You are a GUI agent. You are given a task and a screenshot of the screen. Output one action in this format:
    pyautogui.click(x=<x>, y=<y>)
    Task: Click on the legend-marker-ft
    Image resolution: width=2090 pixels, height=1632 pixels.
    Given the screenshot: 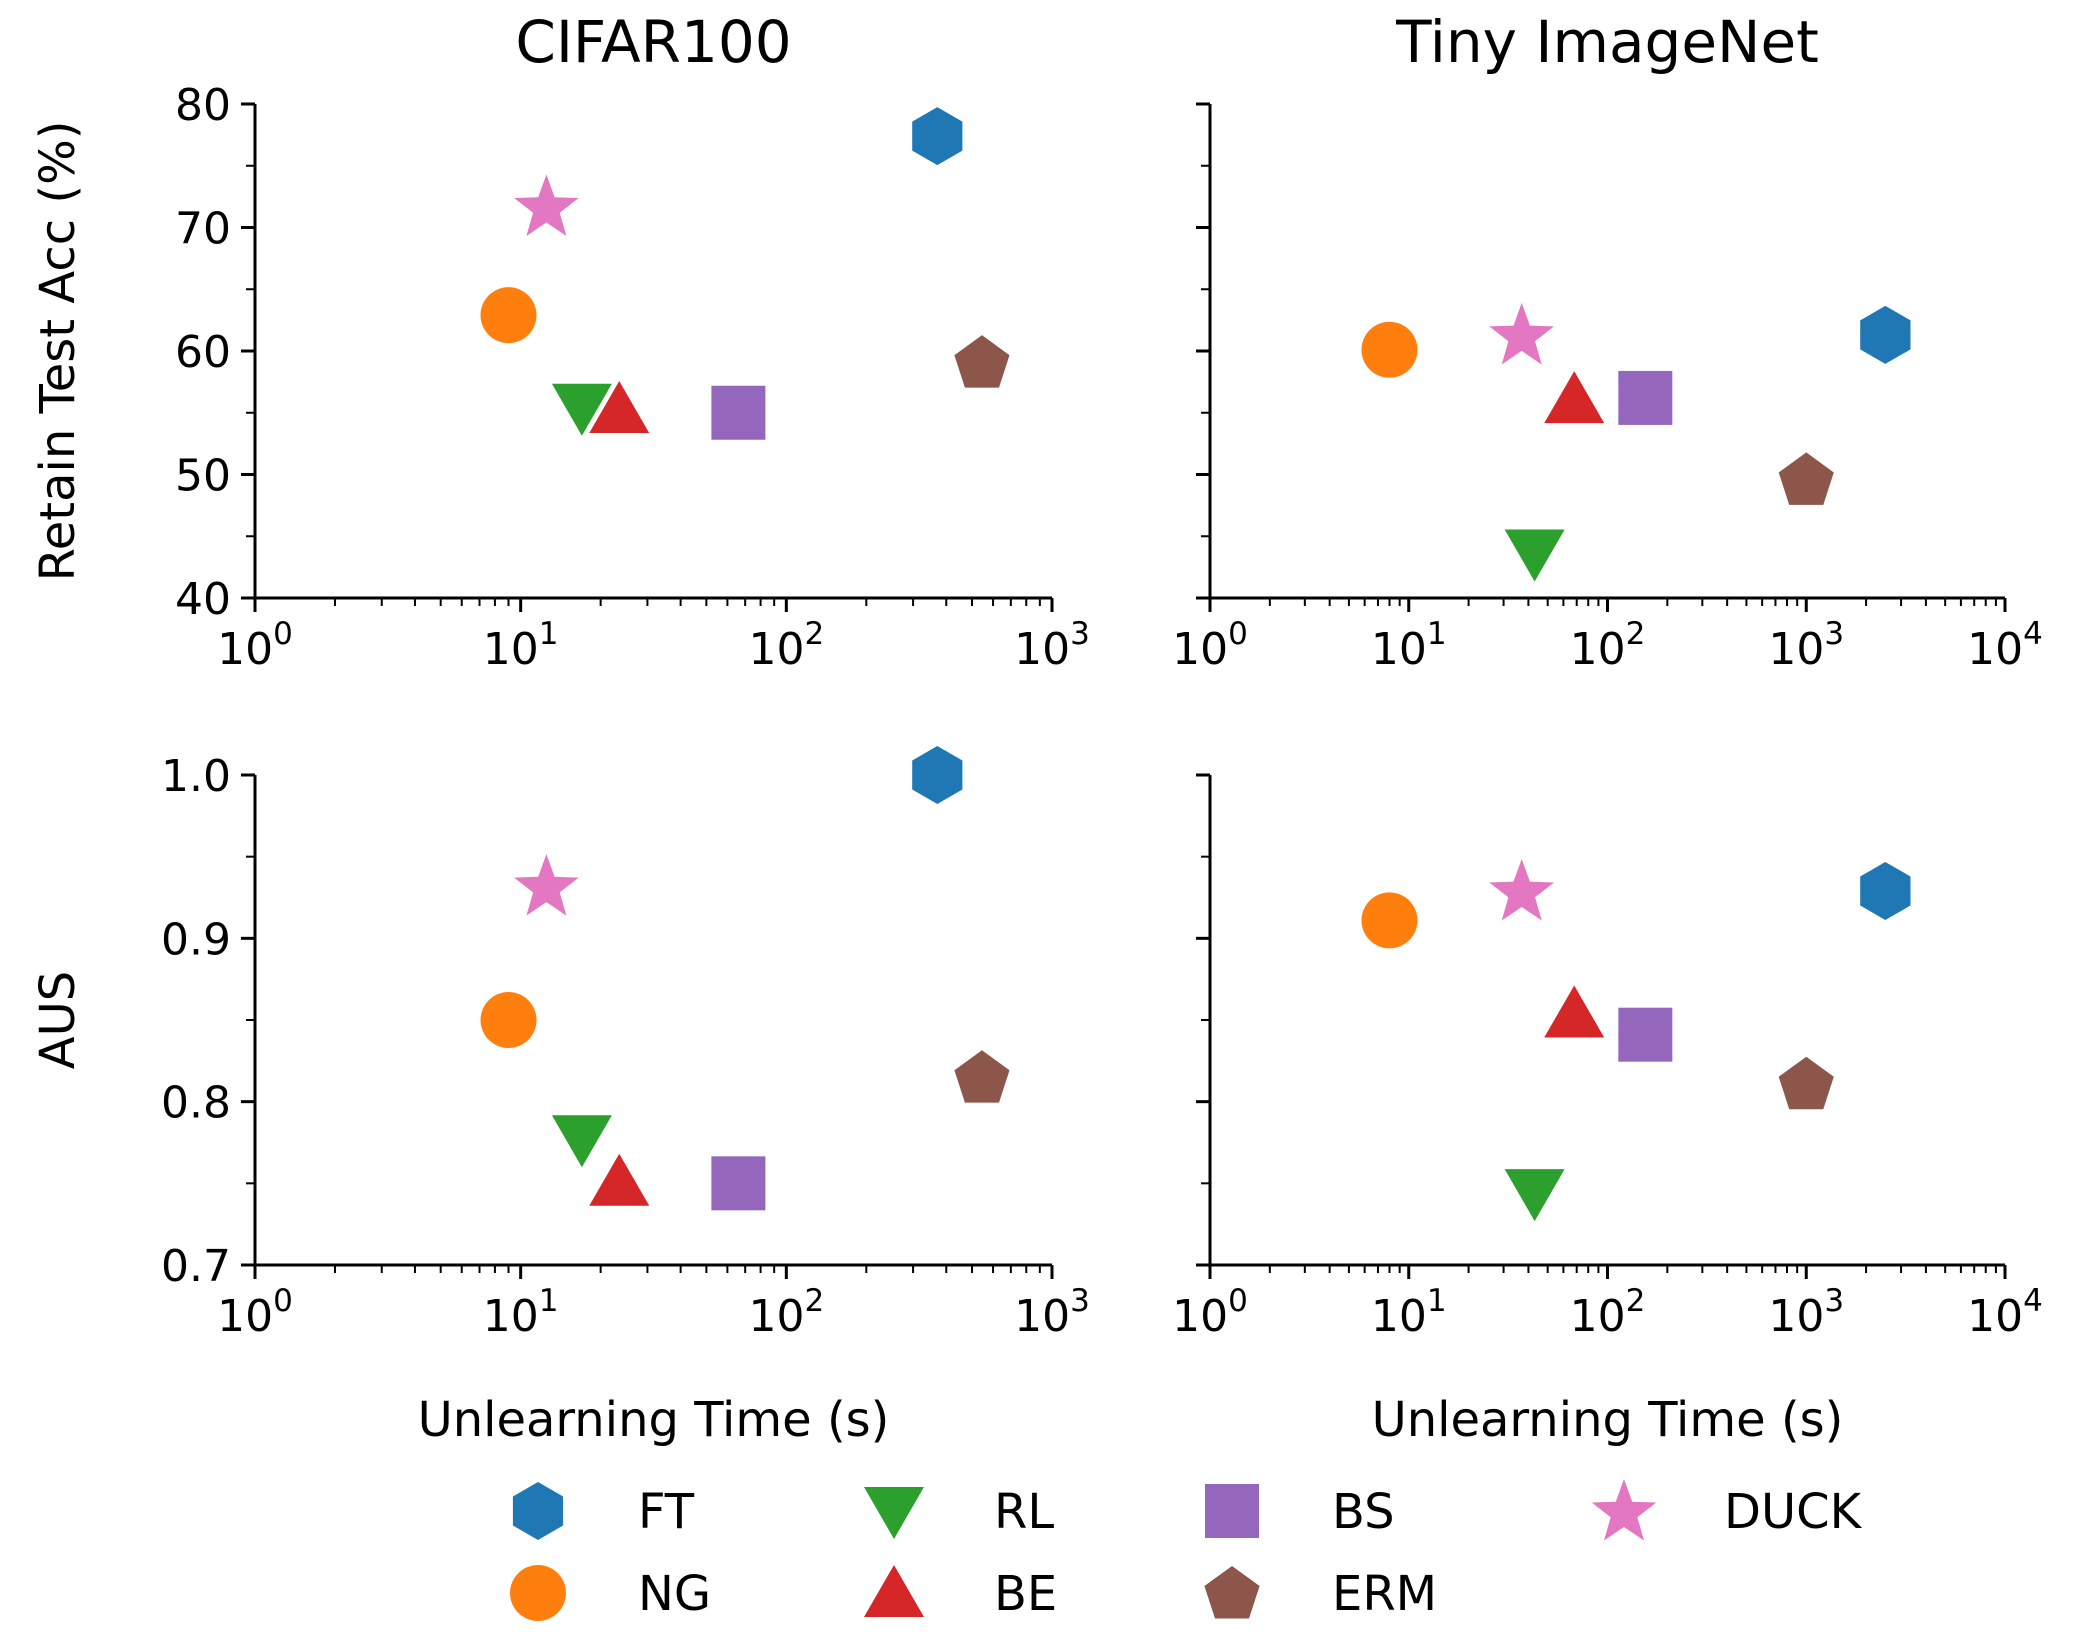 What is the action you would take?
    pyautogui.click(x=538, y=1511)
    